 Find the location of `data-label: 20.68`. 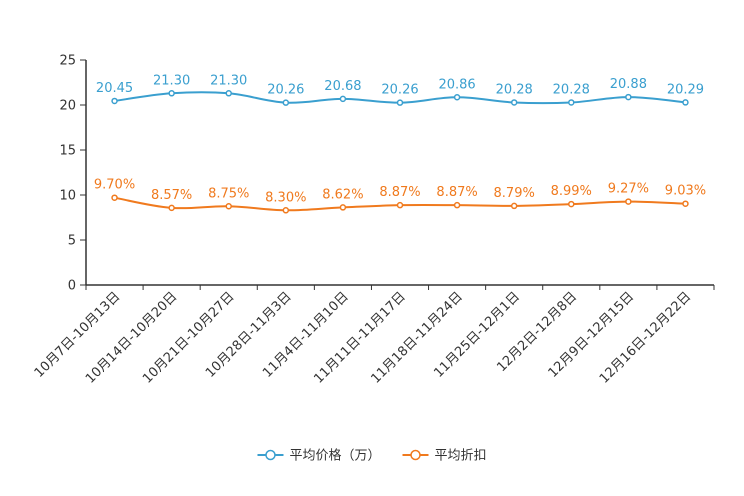

data-label: 20.68 is located at coordinates (342, 86).